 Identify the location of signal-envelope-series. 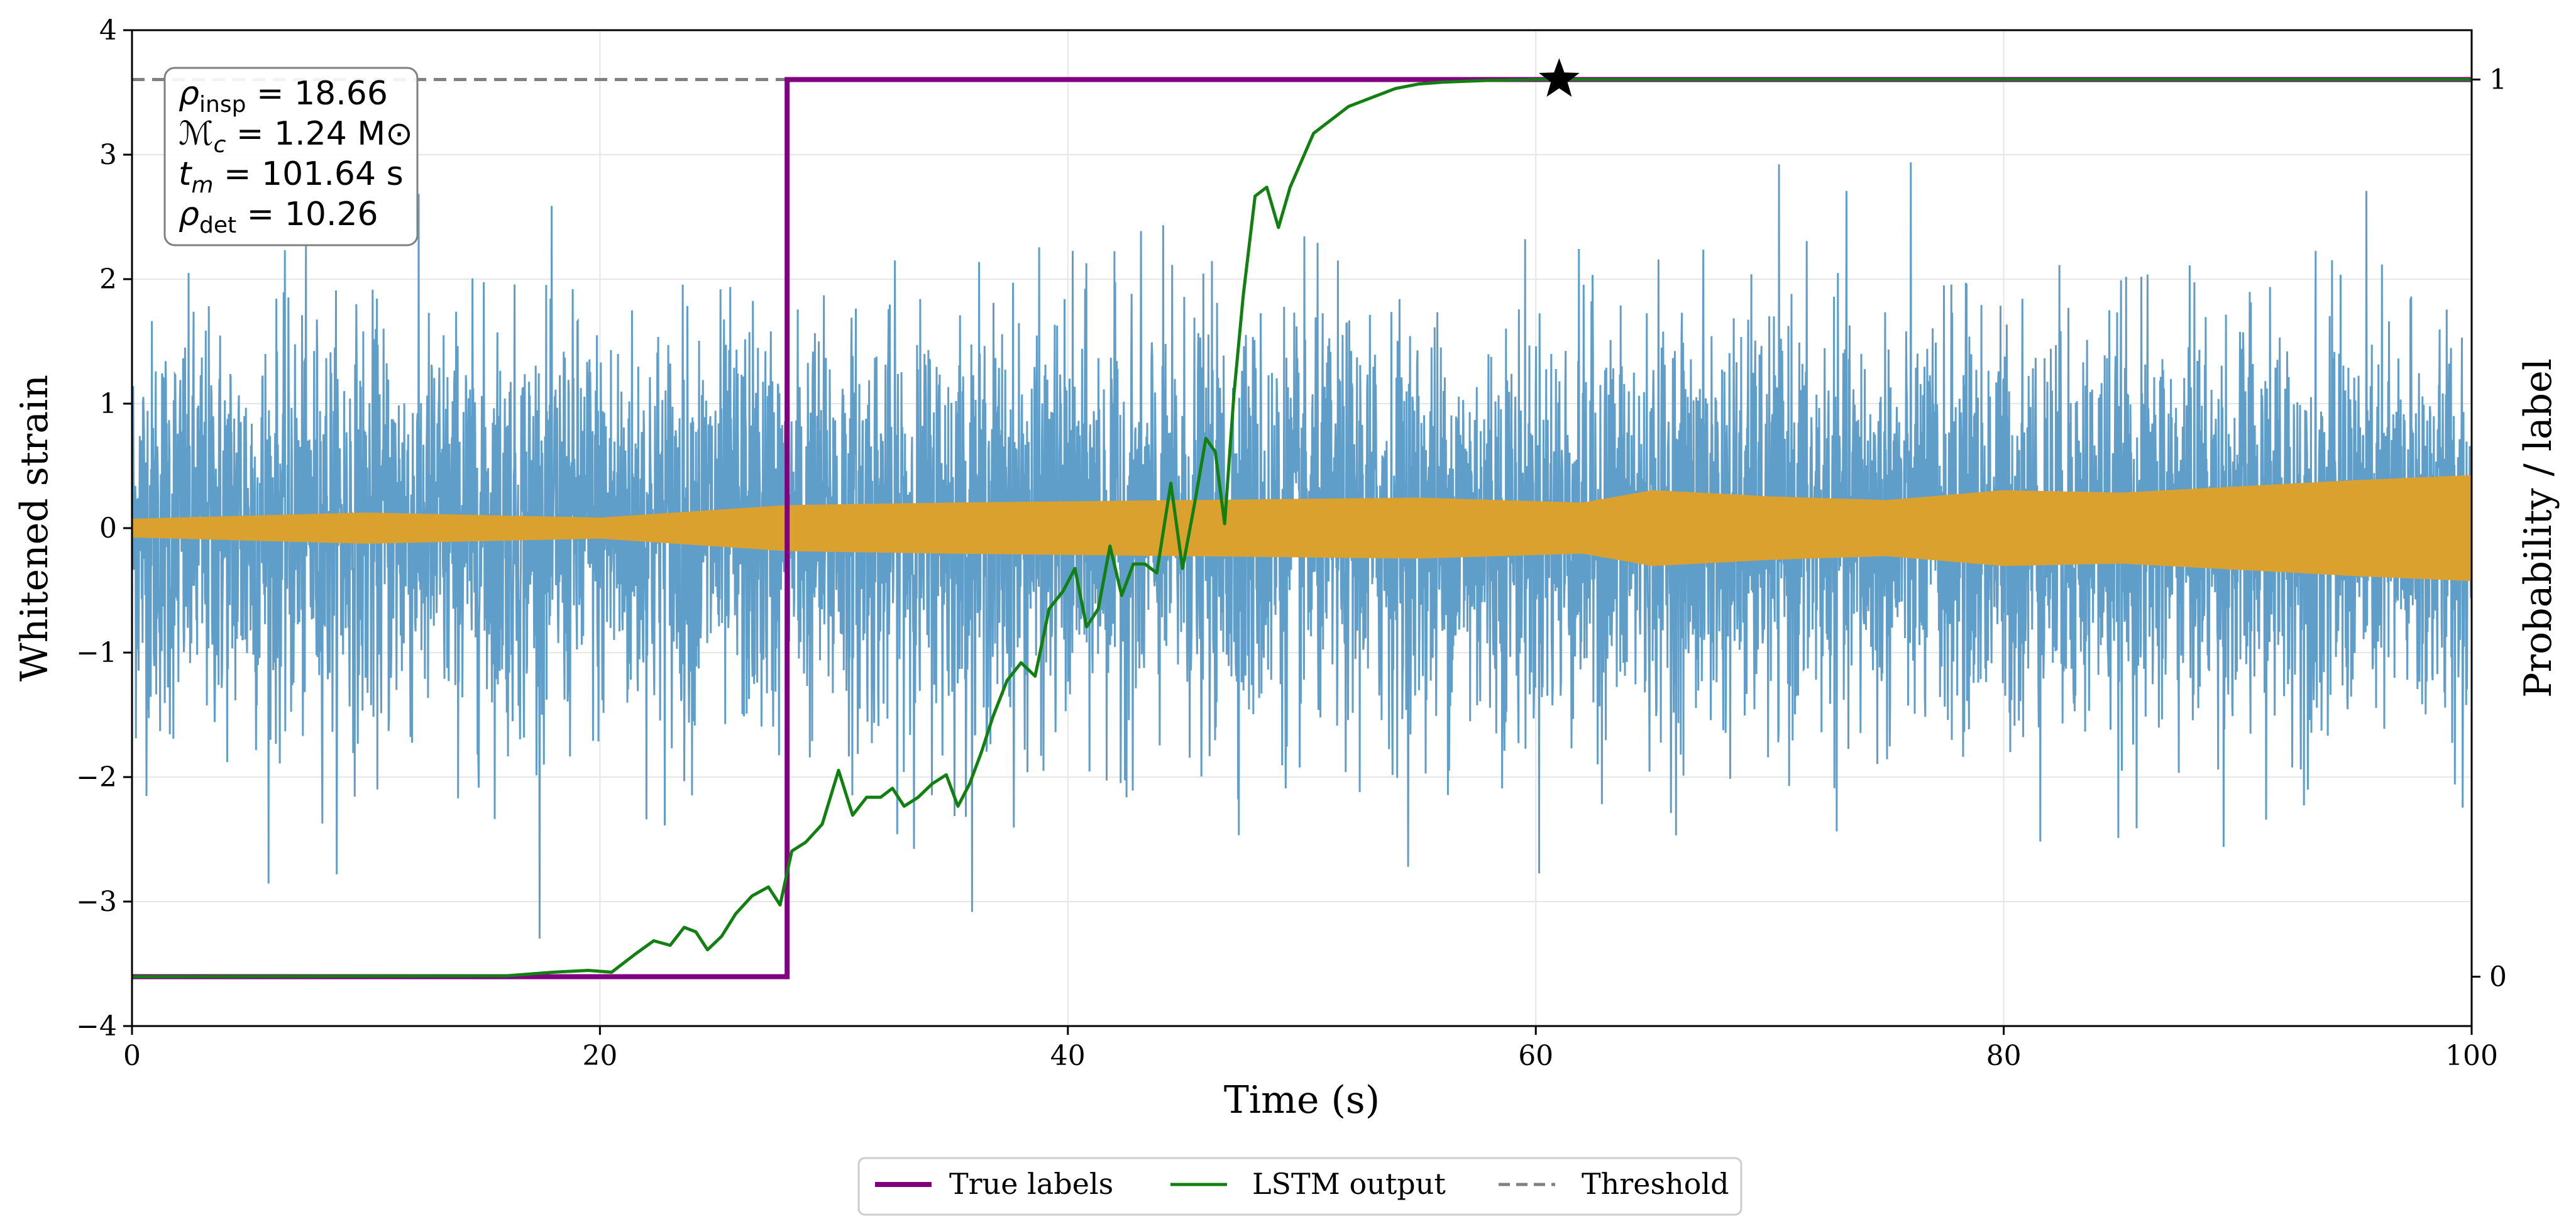
(1302, 528).